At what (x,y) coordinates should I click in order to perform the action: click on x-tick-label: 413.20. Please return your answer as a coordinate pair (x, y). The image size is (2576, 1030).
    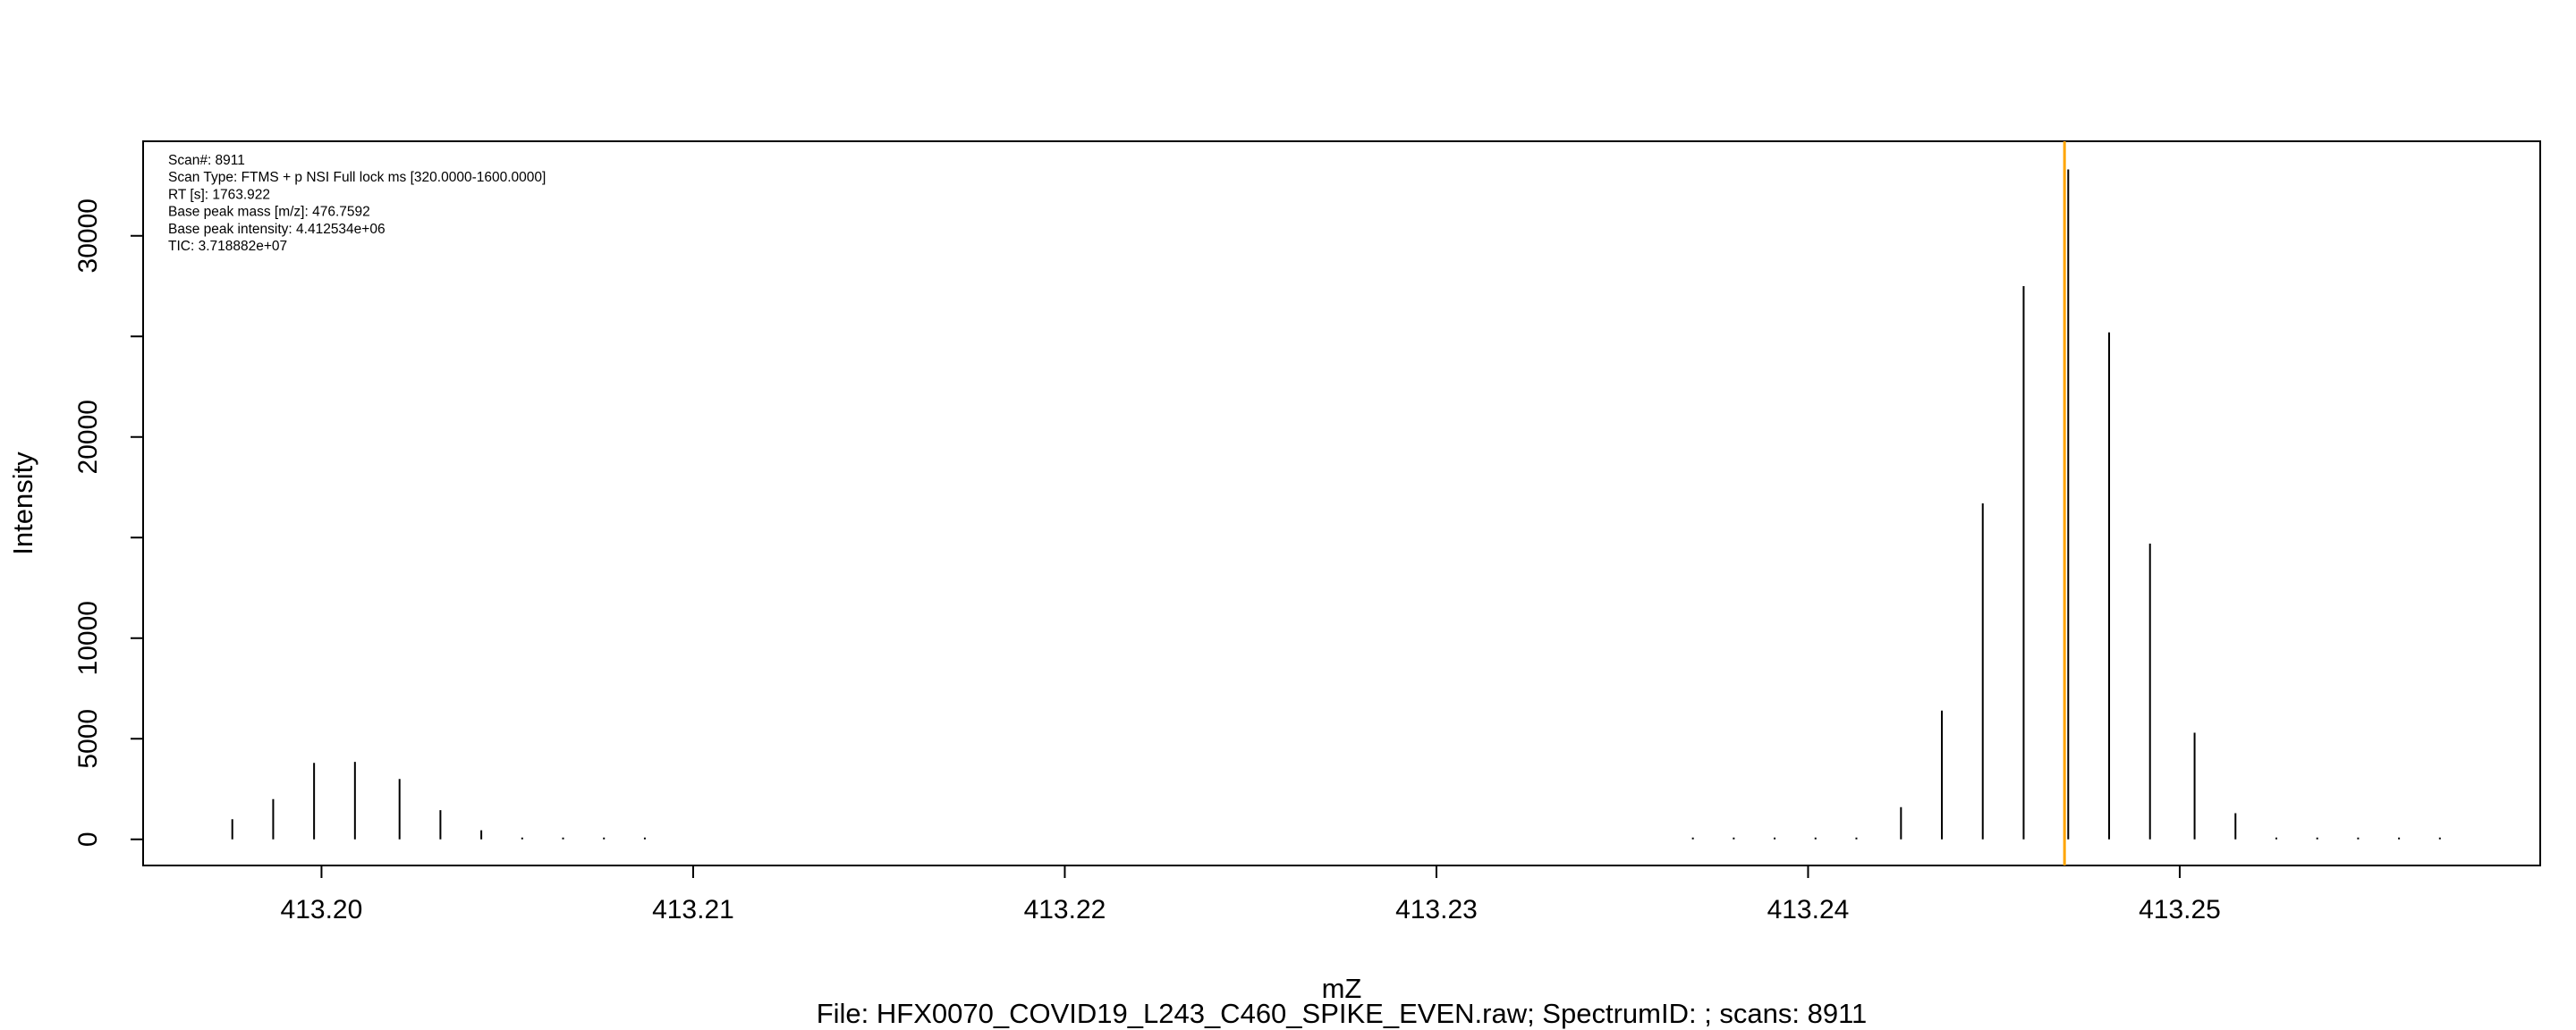
    Looking at the image, I should click on (322, 909).